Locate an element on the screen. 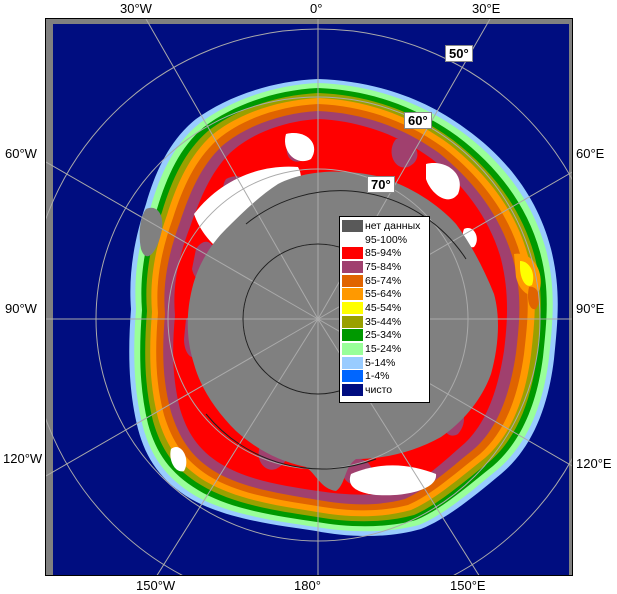 The image size is (617, 594). legend-label: 25-34% is located at coordinates (383, 335).